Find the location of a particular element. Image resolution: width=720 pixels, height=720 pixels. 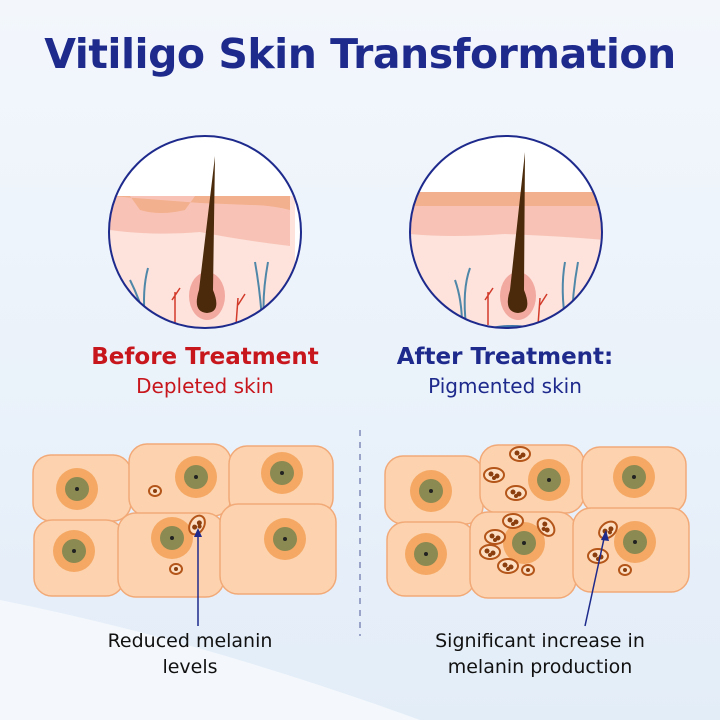

after-label: After Treatment: Pigmented skin is located at coordinates (505, 371).